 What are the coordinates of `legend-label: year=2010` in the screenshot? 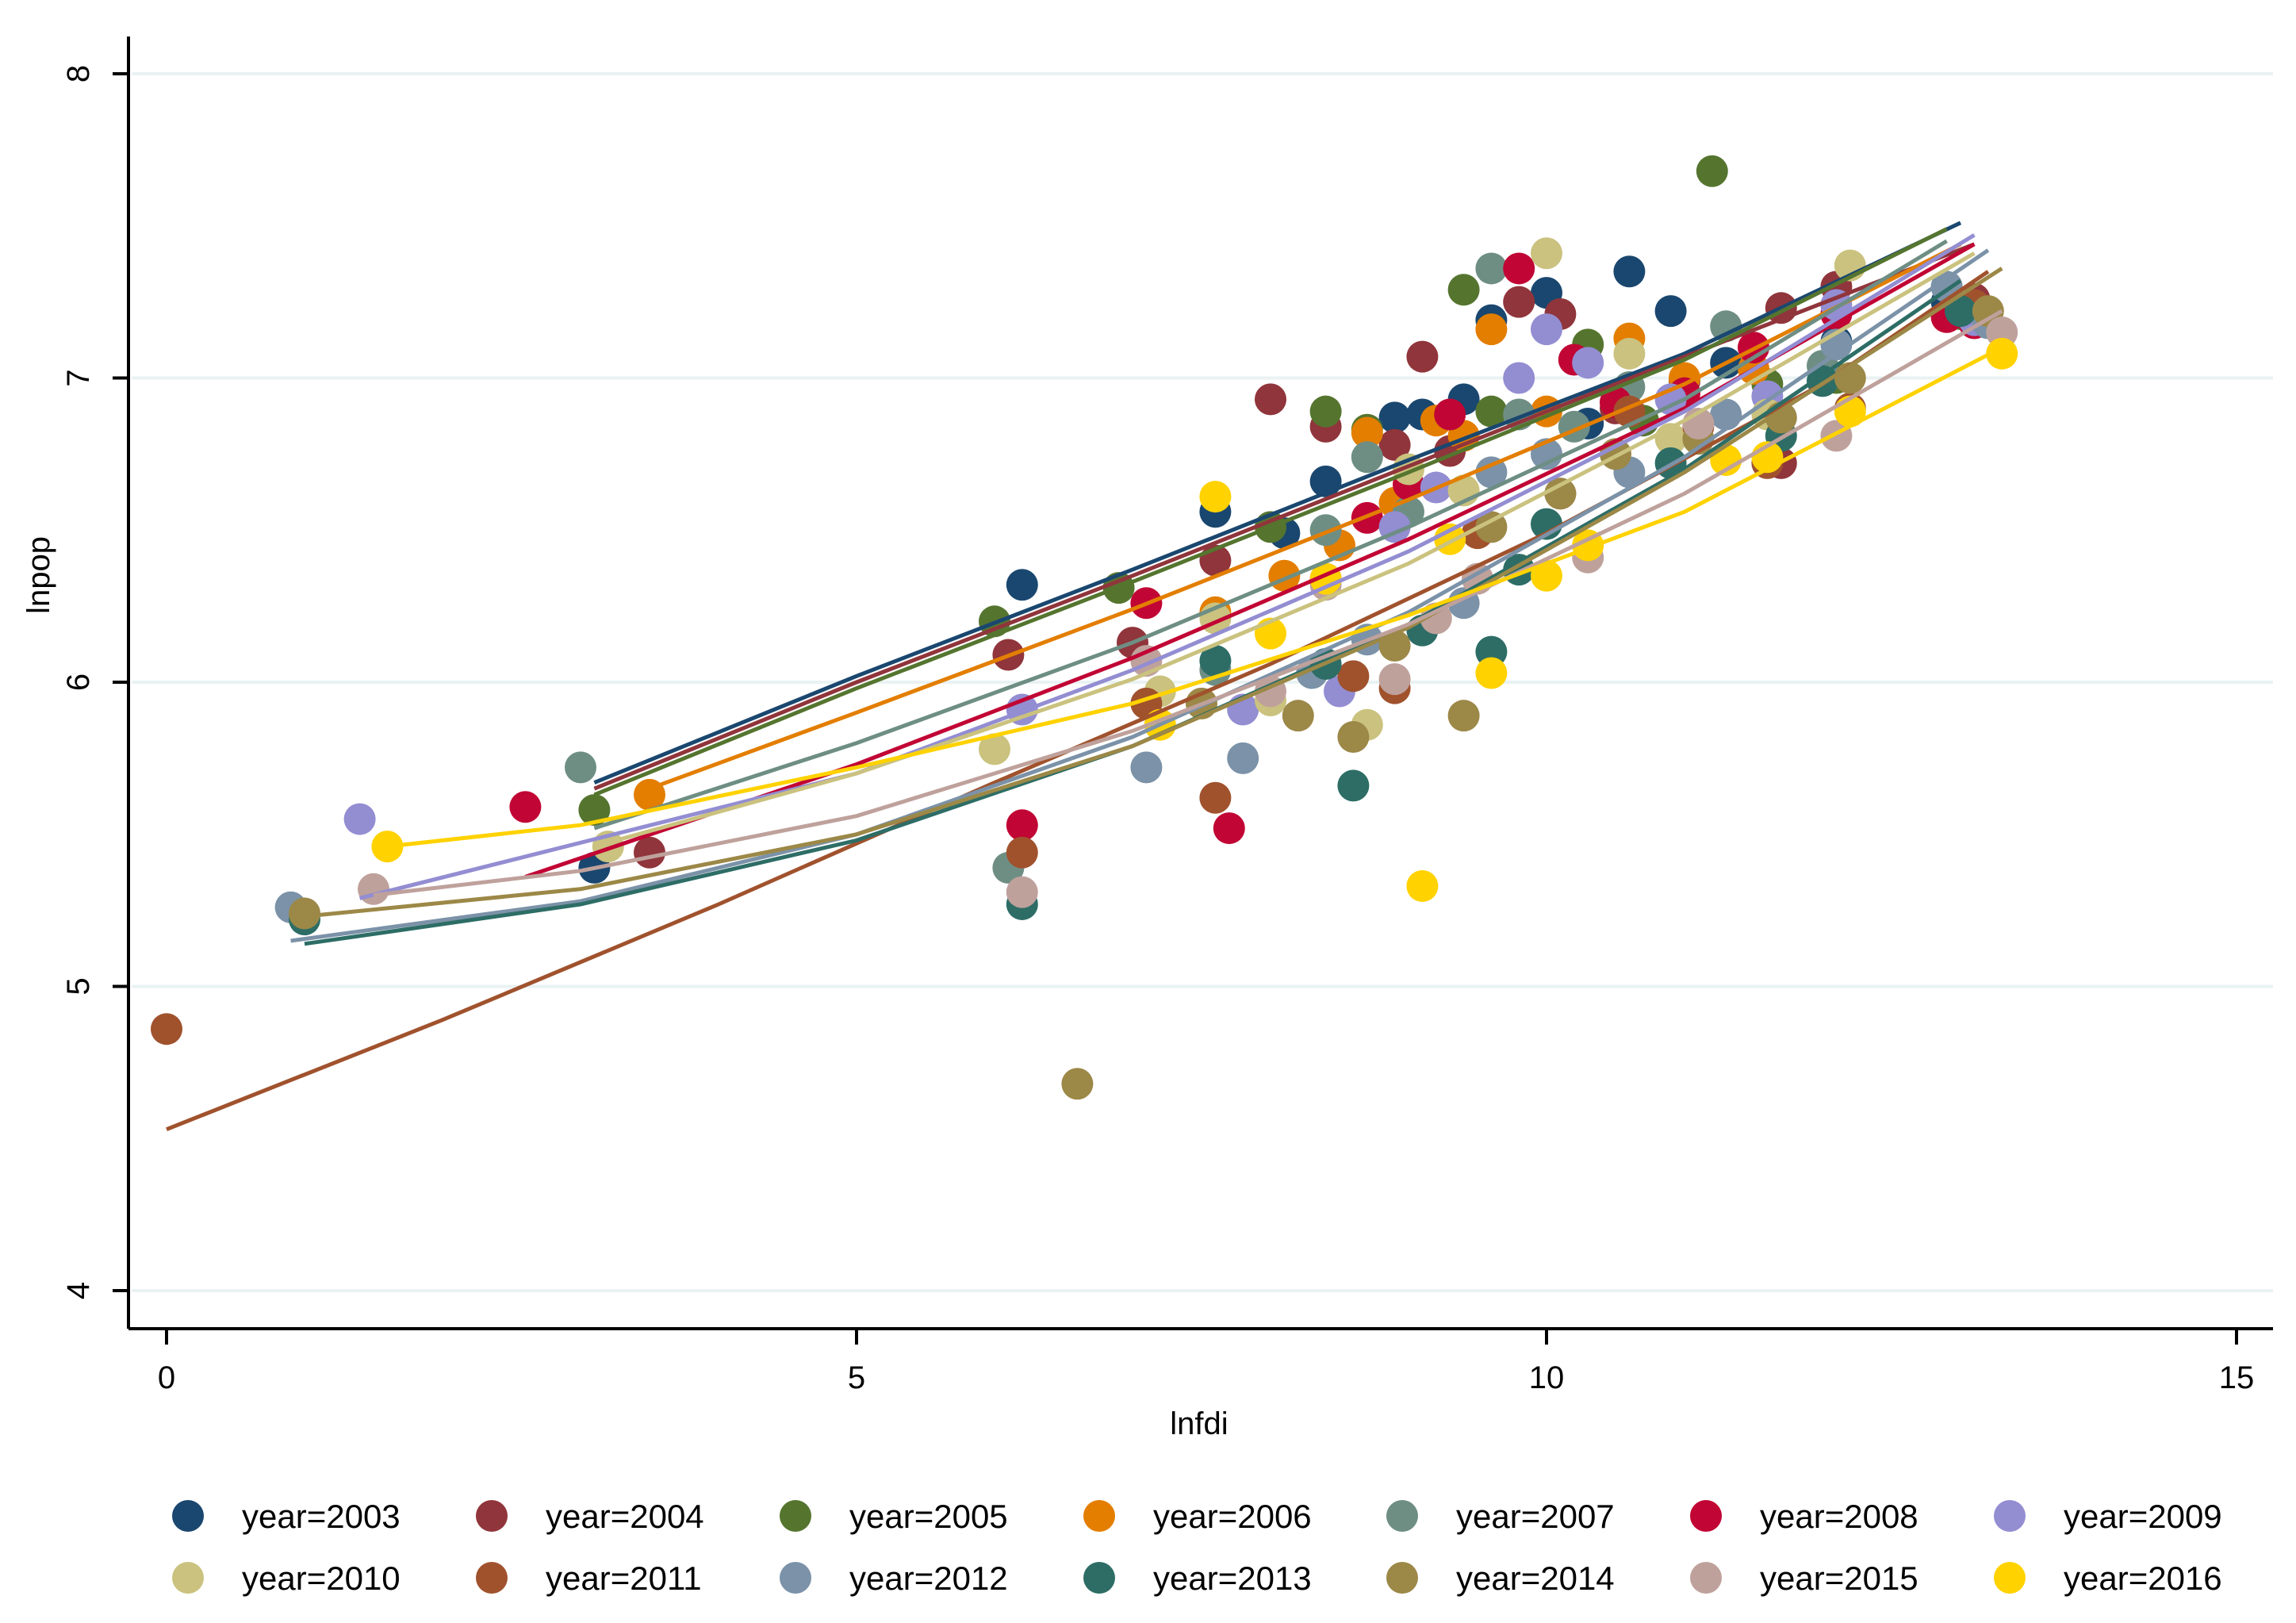 It's located at (321, 1578).